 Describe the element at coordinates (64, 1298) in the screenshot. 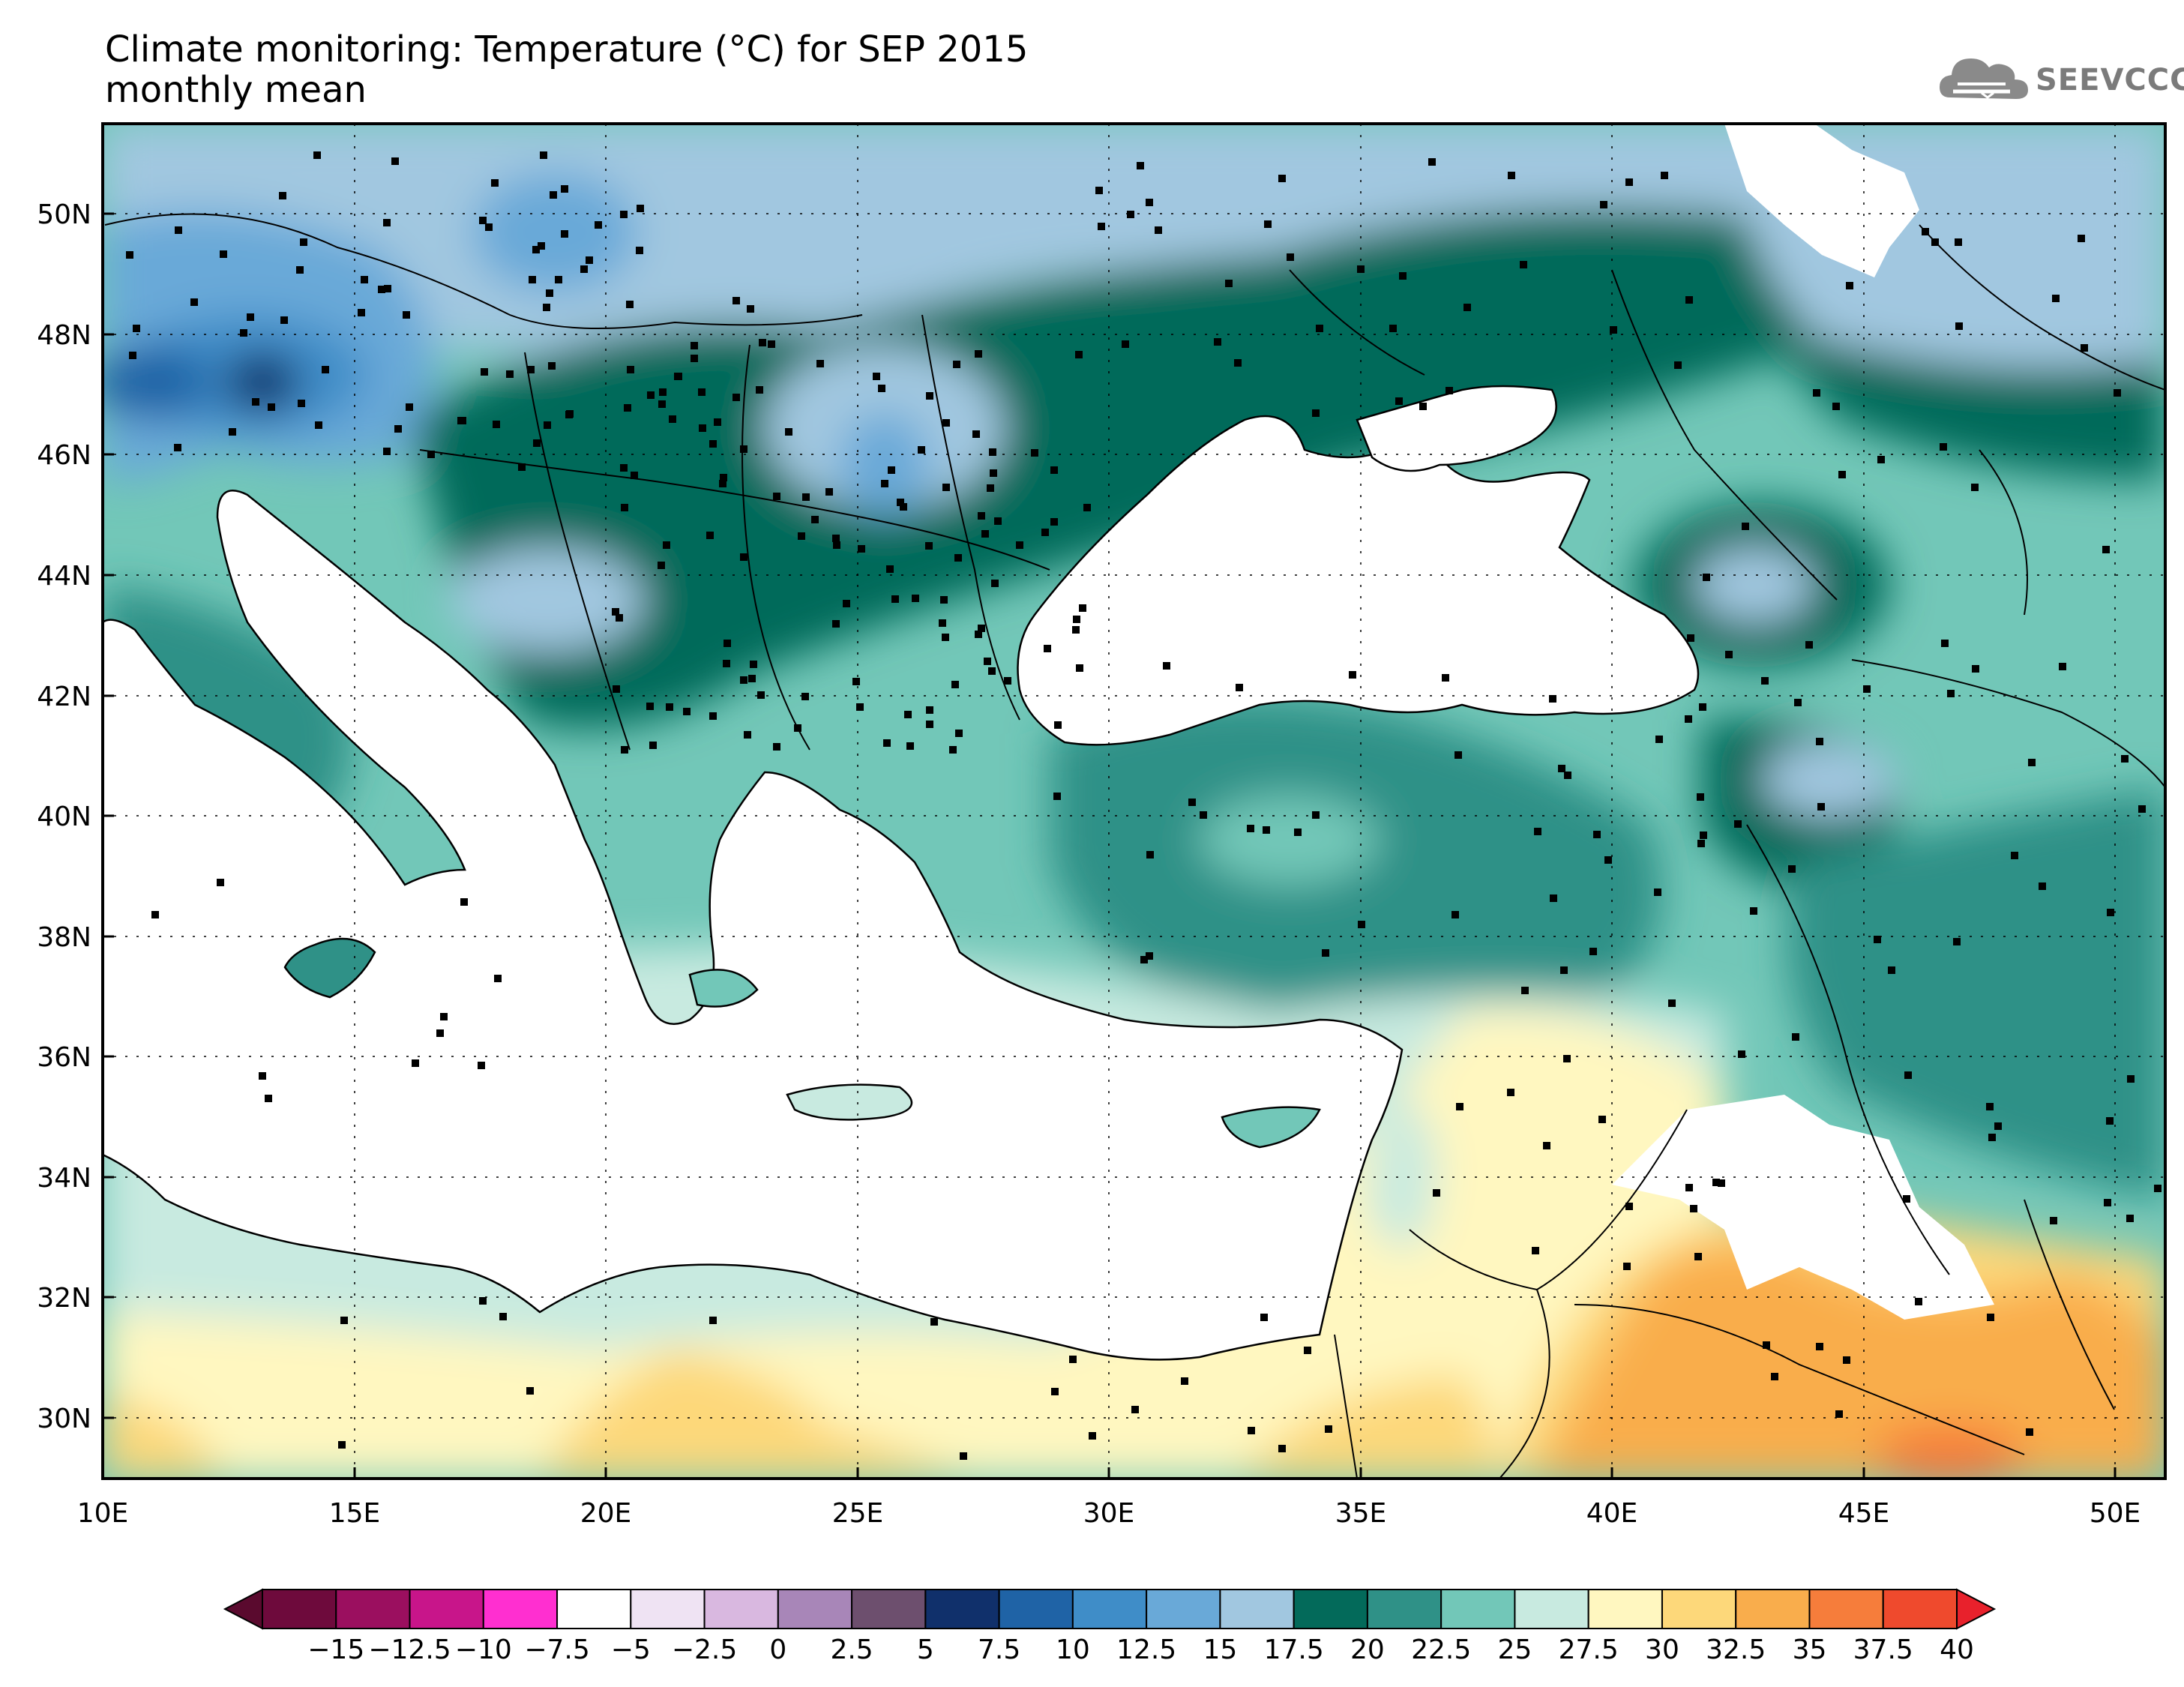

I see `lat-tick-label: 32N` at that location.